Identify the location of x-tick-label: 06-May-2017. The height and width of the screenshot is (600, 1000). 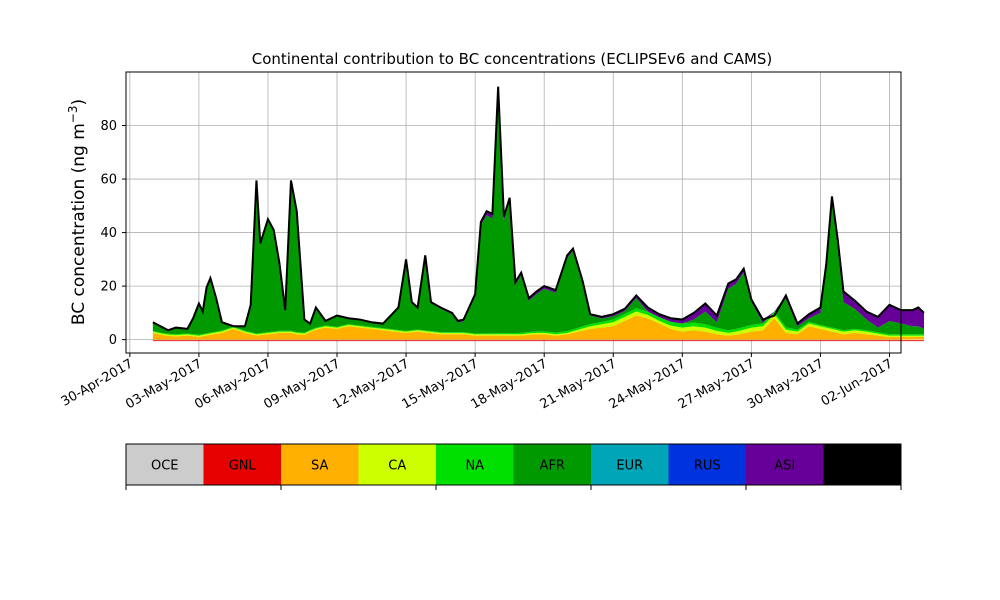
(233, 384).